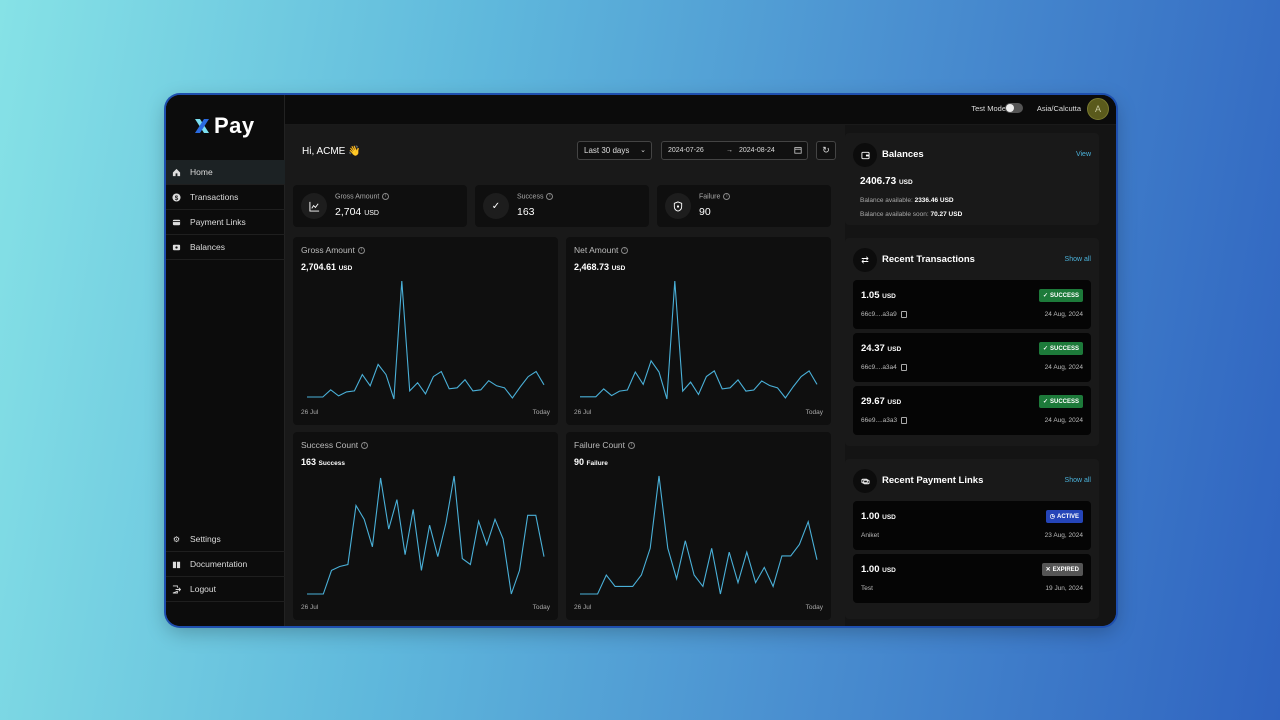 This screenshot has width=1280, height=720. I want to click on book-icon, so click(176, 564).